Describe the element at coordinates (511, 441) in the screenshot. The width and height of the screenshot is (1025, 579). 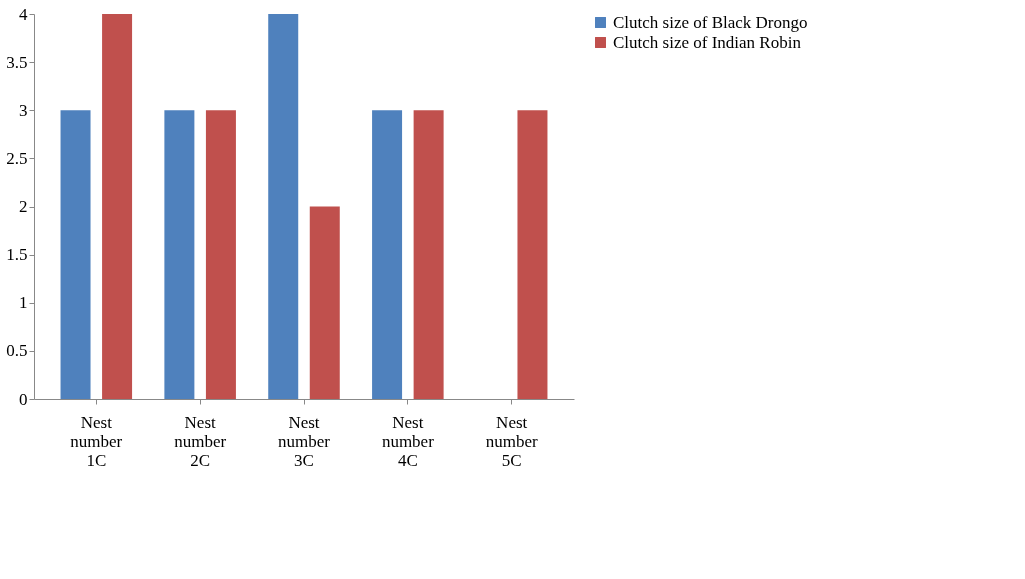
I see `x-tick-label: Nest number 5C` at that location.